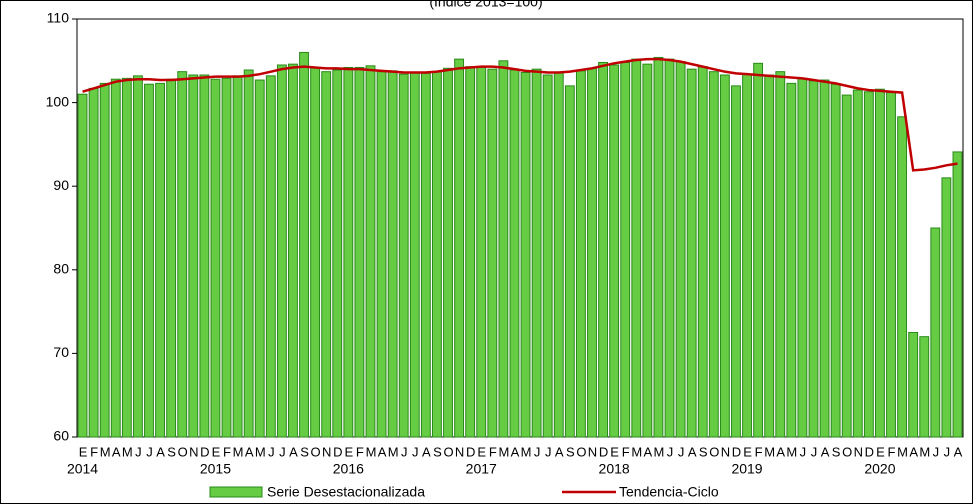 The width and height of the screenshot is (973, 504). Describe the element at coordinates (669, 492) in the screenshot. I see `legend-label: Tendencia-Ciclo` at that location.